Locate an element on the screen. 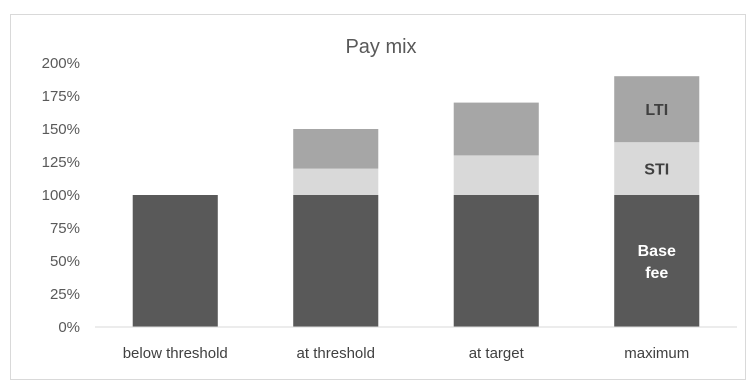  y-tick-label: 100% is located at coordinates (61, 195).